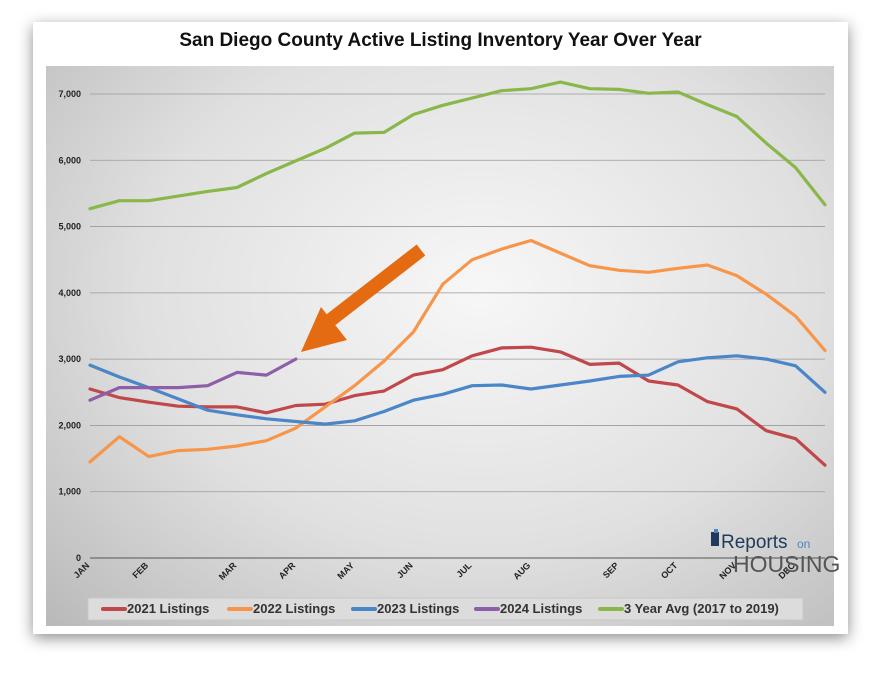 This screenshot has height=677, width=883. What do you see at coordinates (669, 570) in the screenshot?
I see `x-tick-label: OCT` at bounding box center [669, 570].